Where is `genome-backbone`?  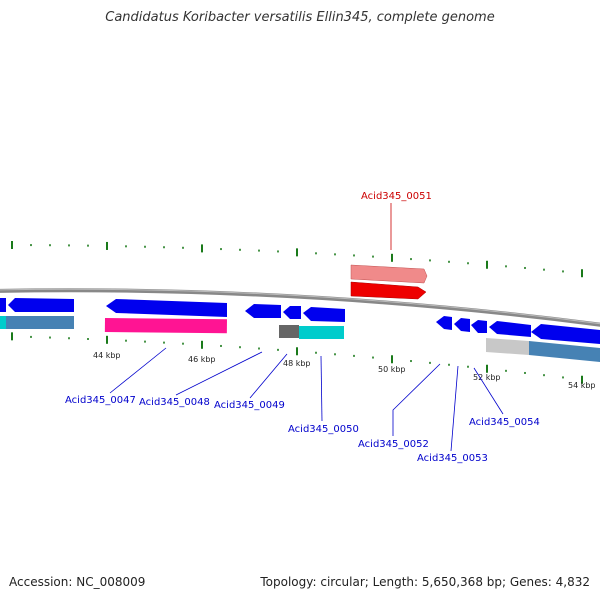 genome-backbone is located at coordinates (300, 307).